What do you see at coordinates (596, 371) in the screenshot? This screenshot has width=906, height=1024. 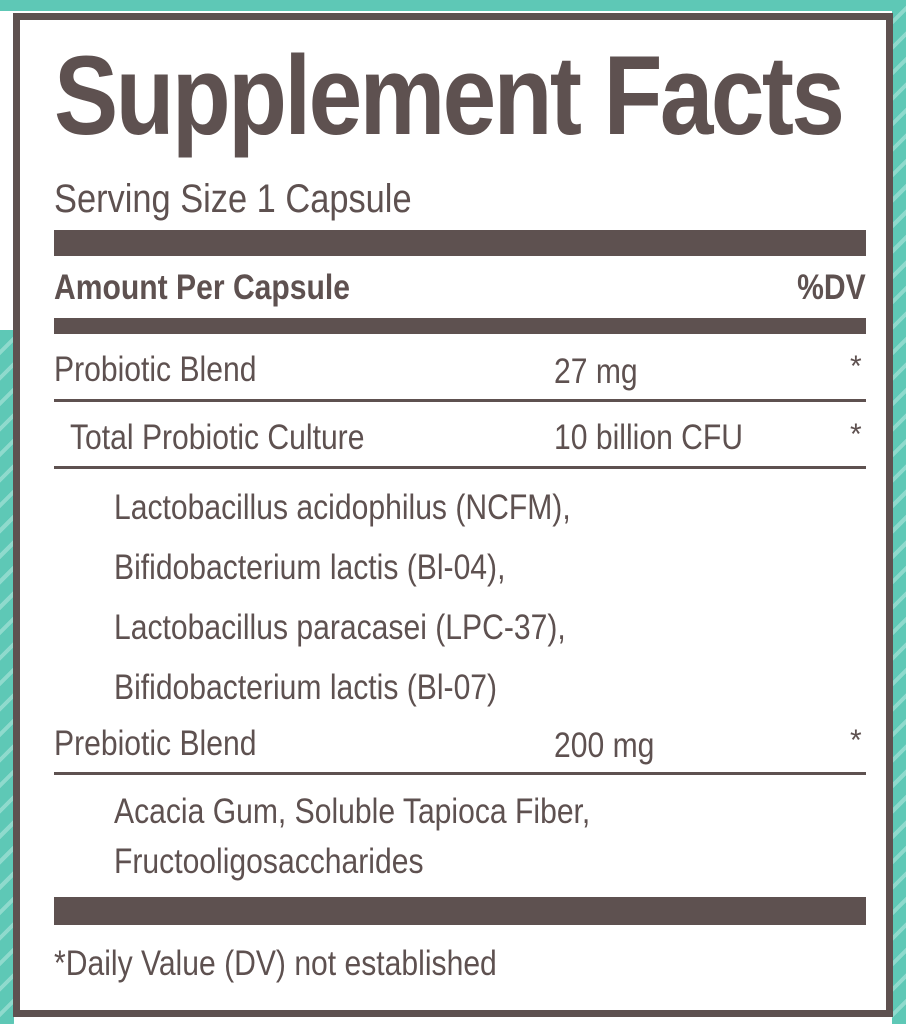 I see `row-amount: 27 mg` at bounding box center [596, 371].